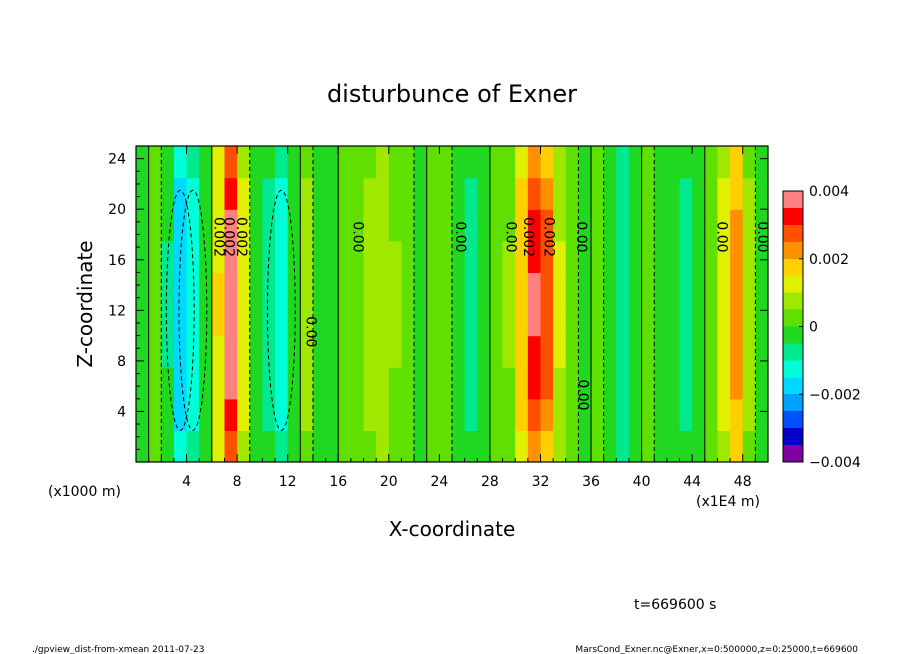 This screenshot has width=904, height=654. I want to click on colorbar-tick-label: 0, so click(813, 328).